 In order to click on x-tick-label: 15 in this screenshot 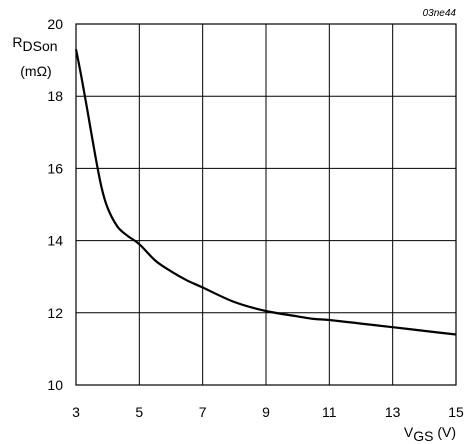, I will do `click(456, 412)`.